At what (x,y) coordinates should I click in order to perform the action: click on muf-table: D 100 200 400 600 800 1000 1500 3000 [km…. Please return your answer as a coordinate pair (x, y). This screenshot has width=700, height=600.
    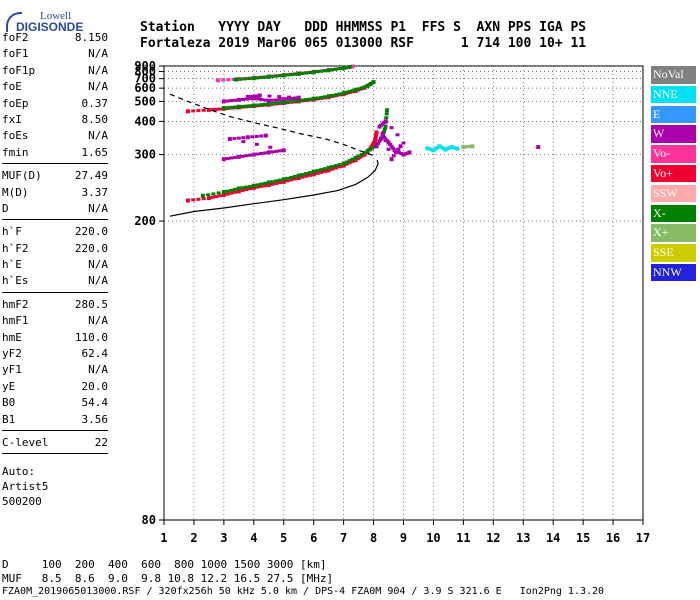
    Looking at the image, I should click on (167, 572).